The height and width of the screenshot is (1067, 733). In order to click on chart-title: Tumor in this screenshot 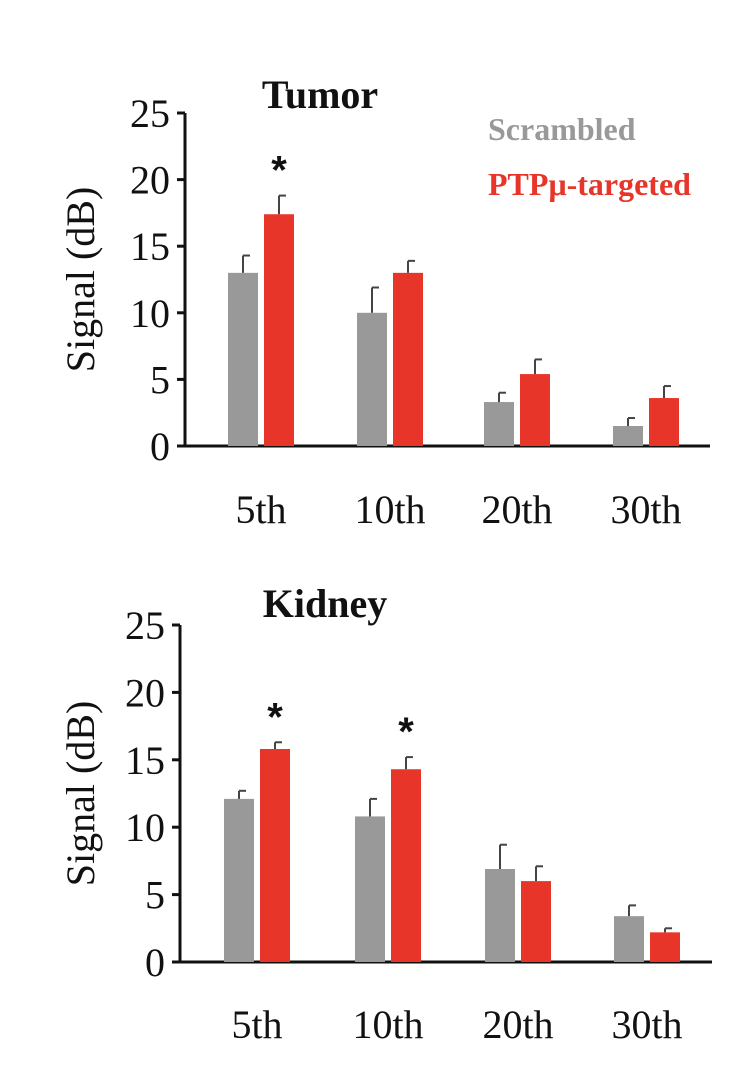, I will do `click(320, 94)`.